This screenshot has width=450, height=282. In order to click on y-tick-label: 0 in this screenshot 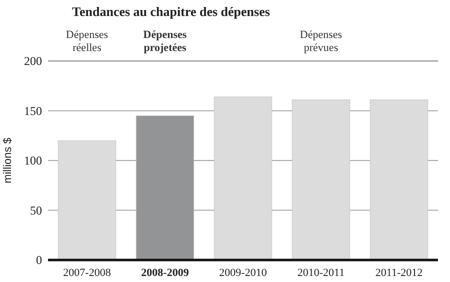, I will do `click(39, 260)`.